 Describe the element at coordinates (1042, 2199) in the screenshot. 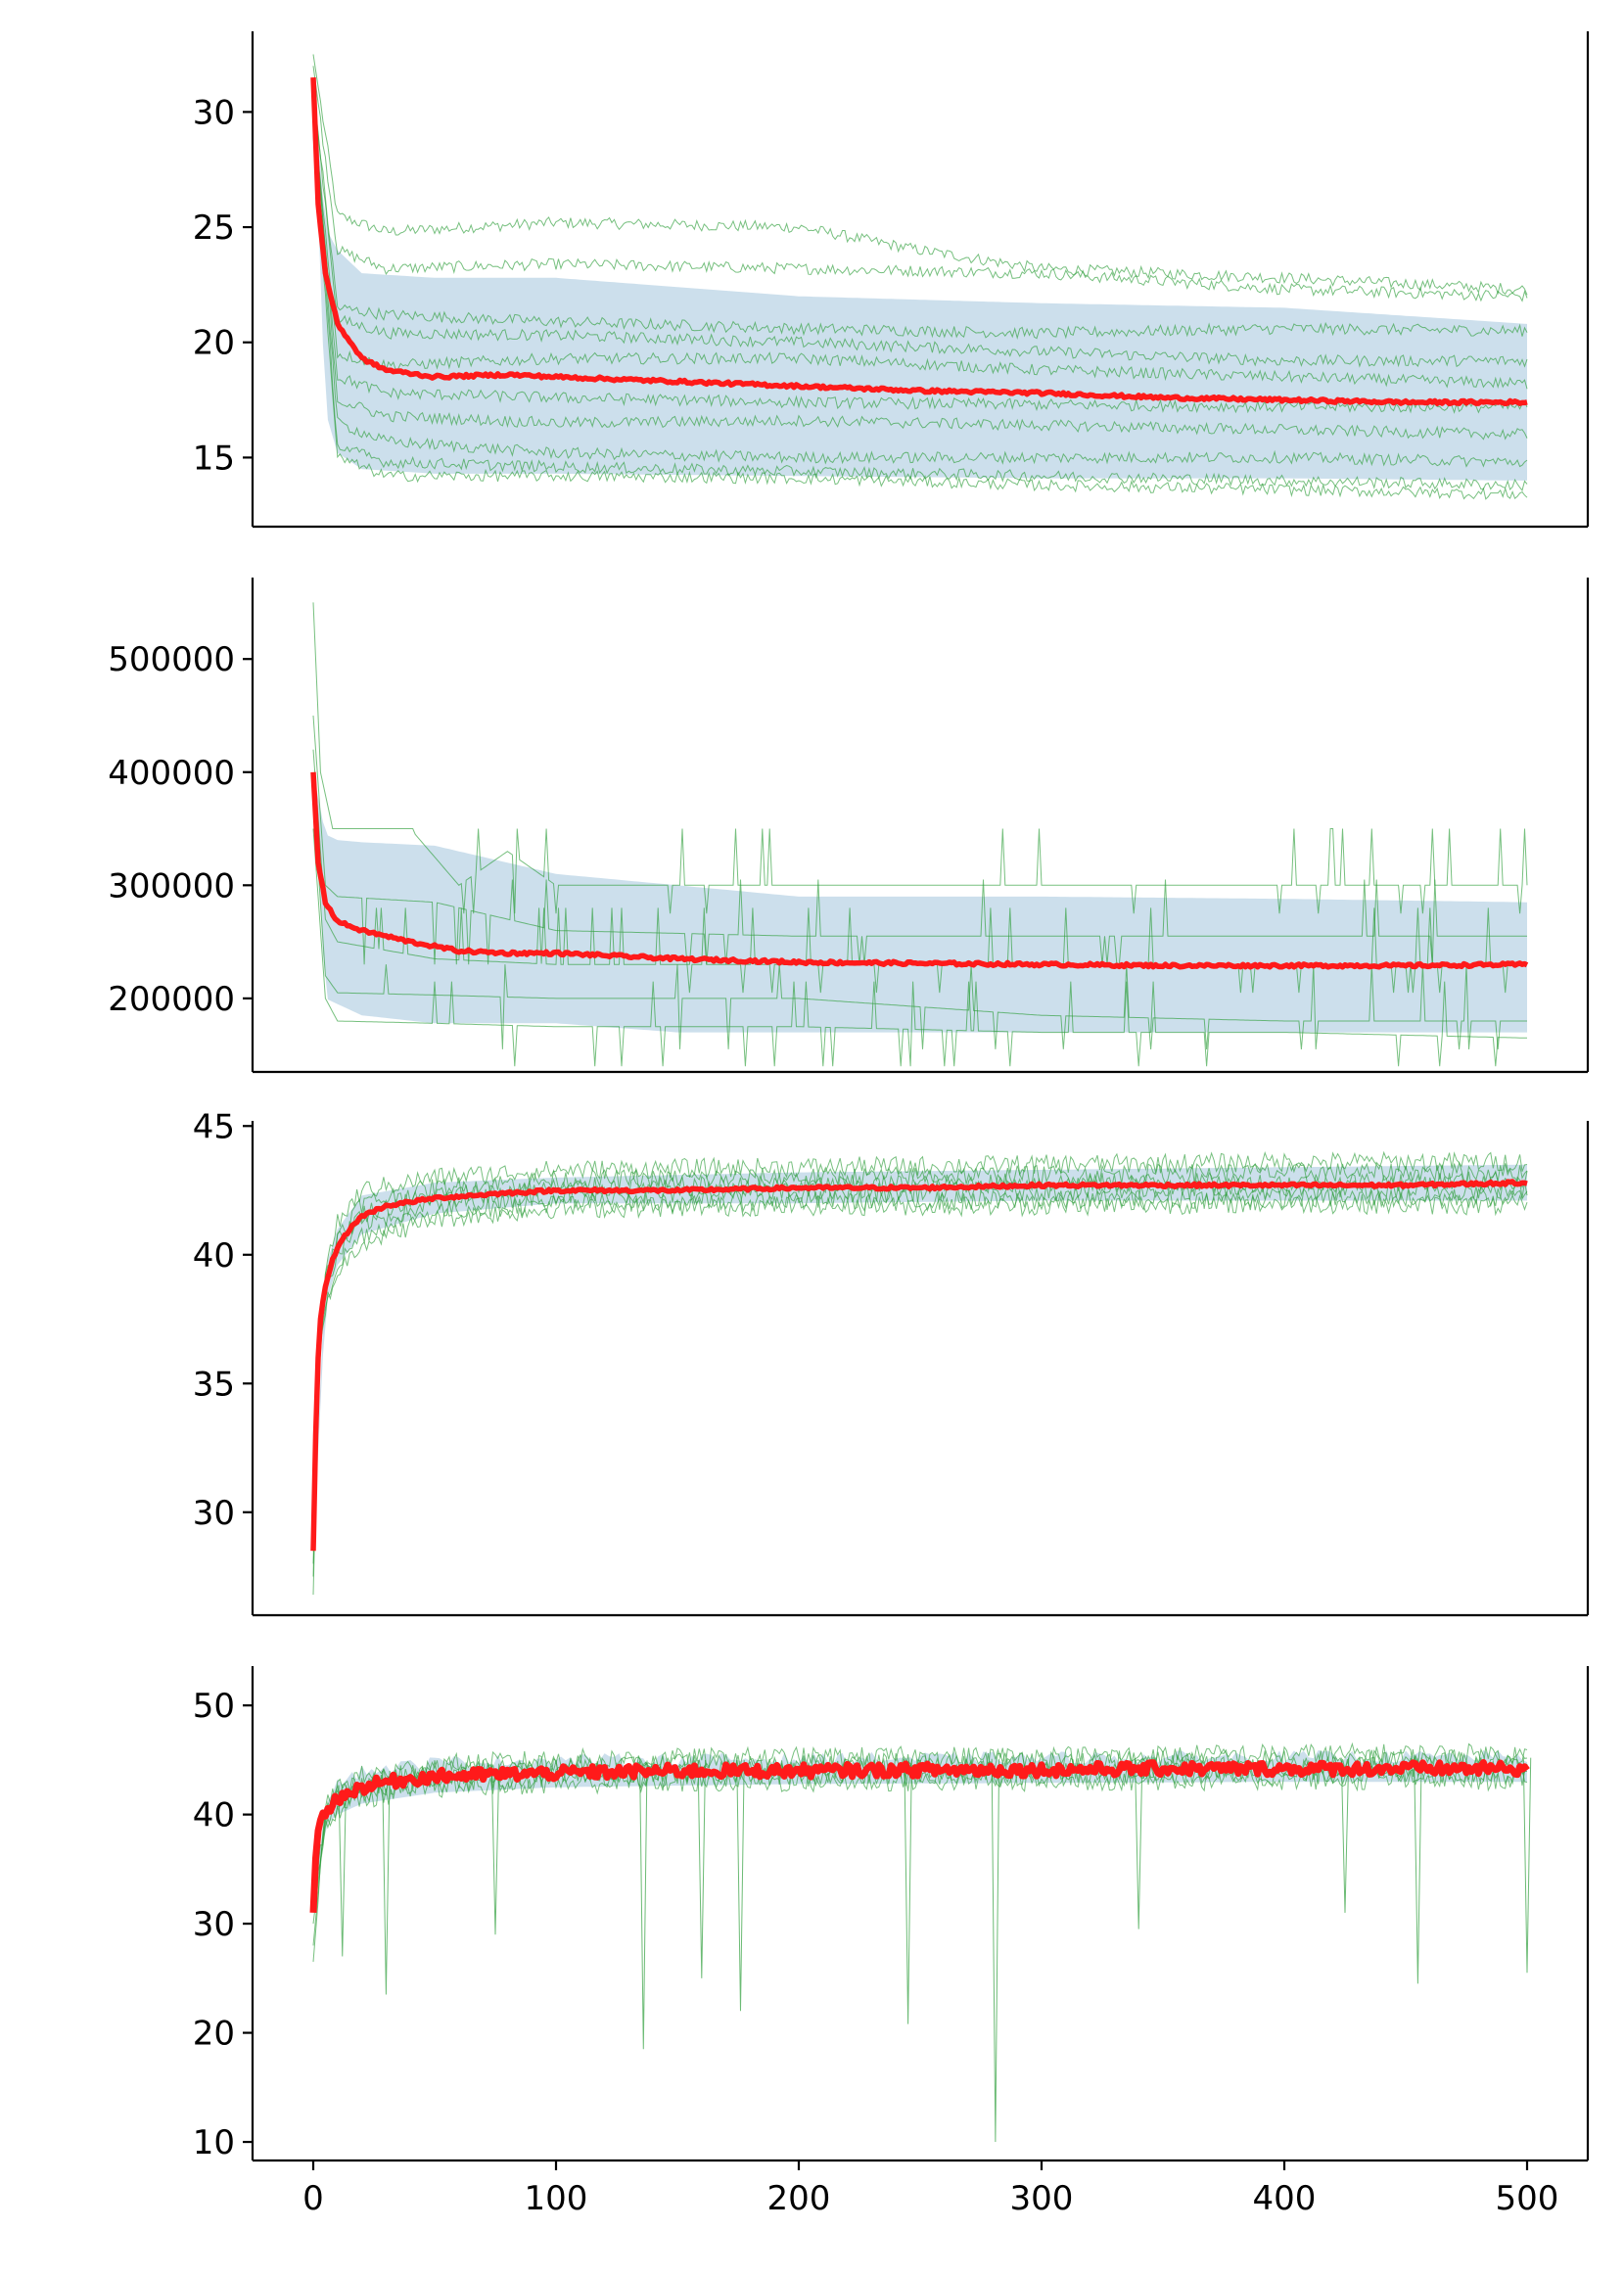

I see `x-tick-label: 300` at that location.